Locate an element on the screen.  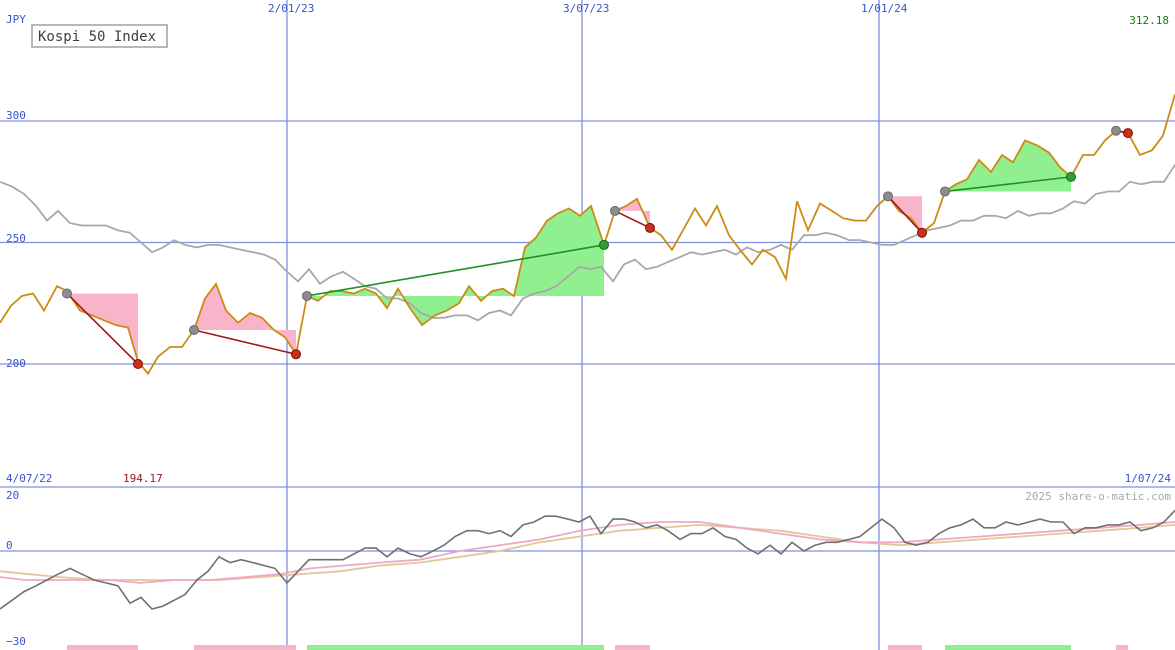
y-tick-label: 300 is located at coordinates (16, 115).